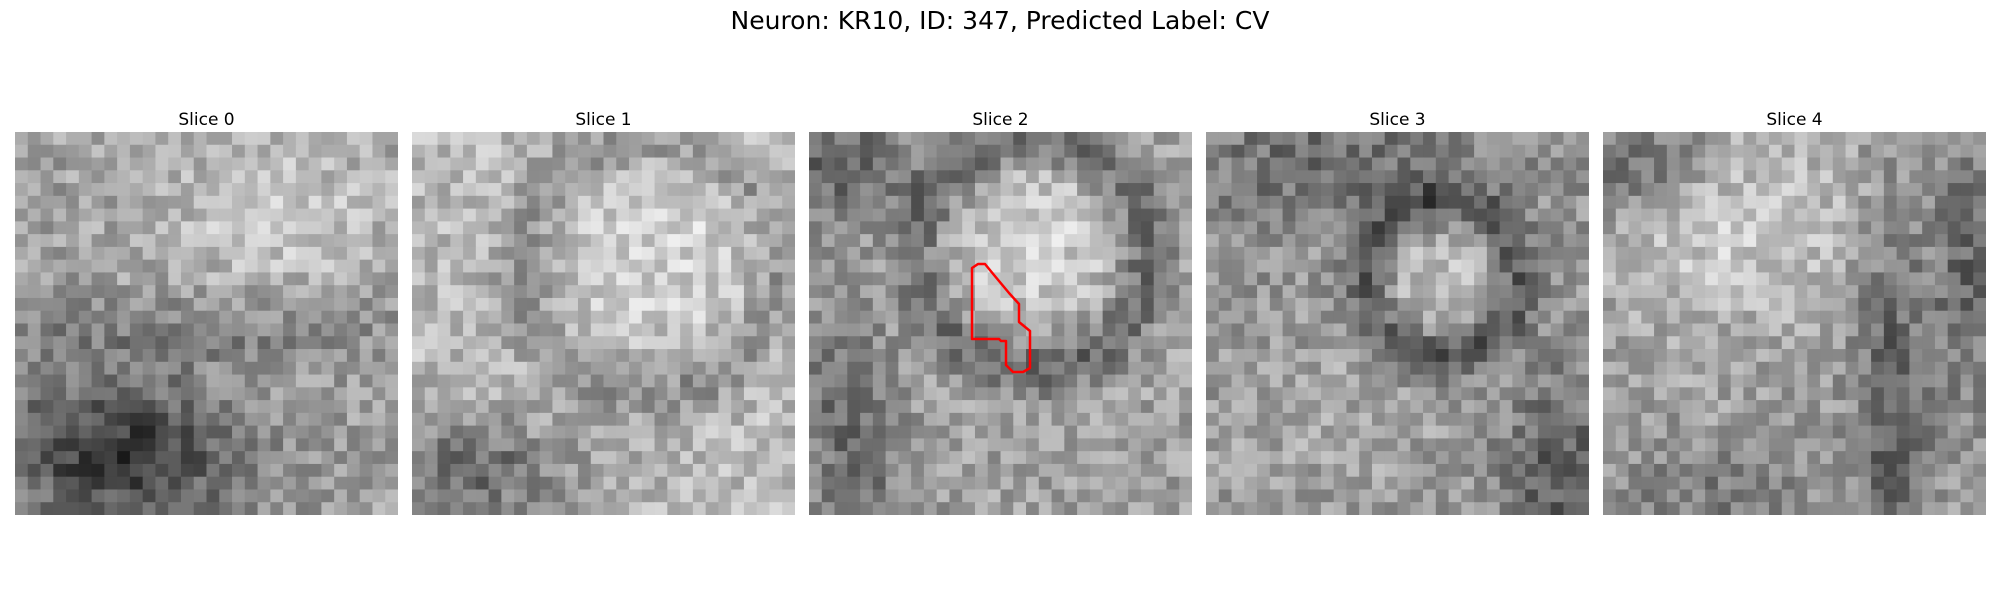 This screenshot has width=2000, height=600. I want to click on slice-title: Slice 1, so click(603, 120).